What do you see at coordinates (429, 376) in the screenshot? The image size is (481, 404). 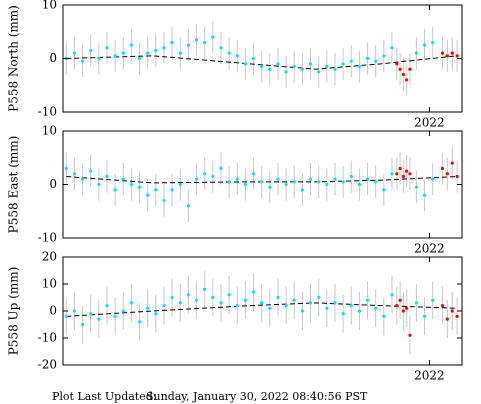 I see `x-tick-label: 2022` at bounding box center [429, 376].